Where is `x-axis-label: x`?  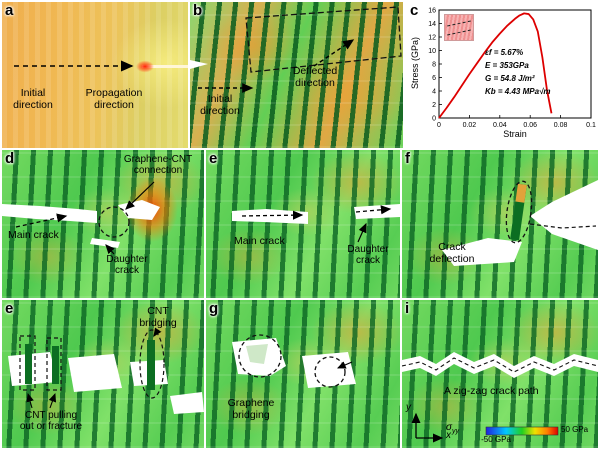
x-axis-label: x is located at coordinates (448, 435).